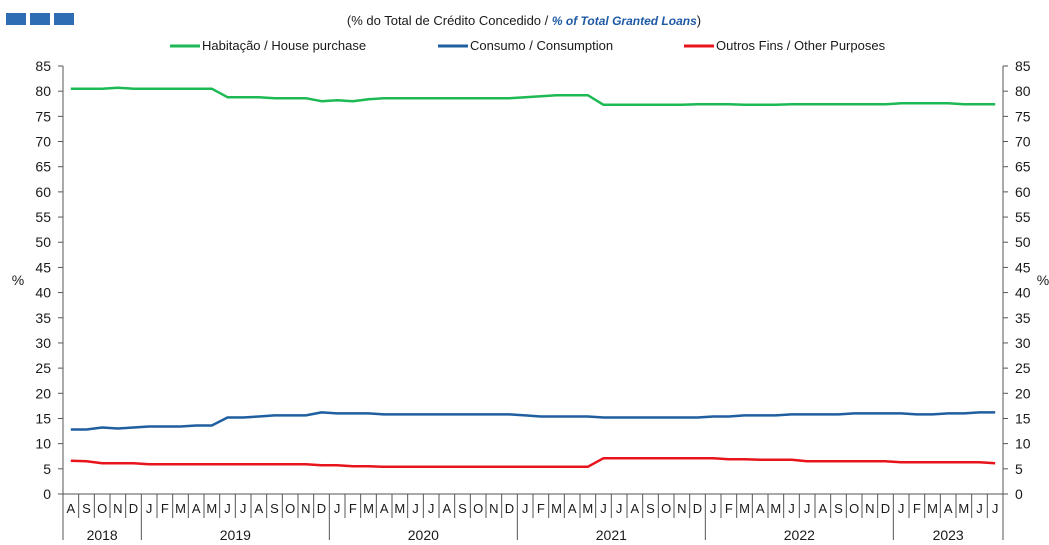  Describe the element at coordinates (1023, 192) in the screenshot. I see `y-tick-label-right: 60` at that location.